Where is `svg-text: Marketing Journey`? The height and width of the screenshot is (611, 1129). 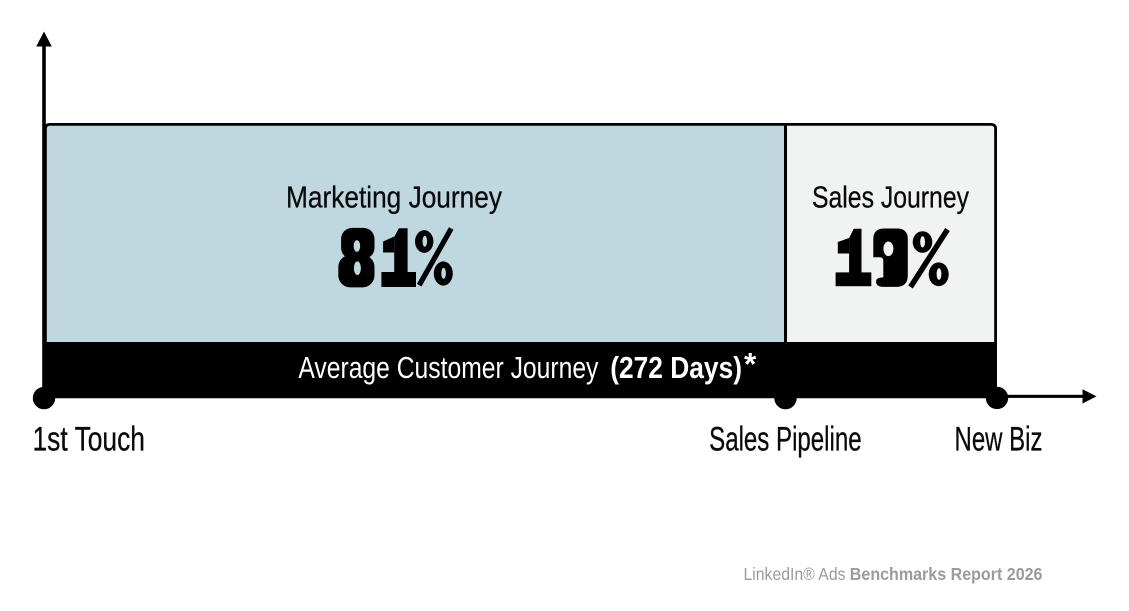 svg-text: Marketing Journey is located at coordinates (394, 197).